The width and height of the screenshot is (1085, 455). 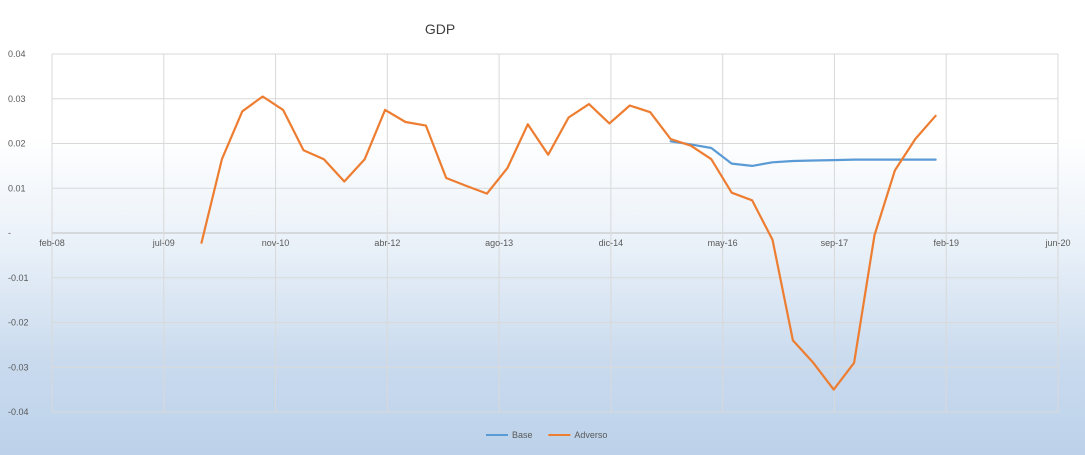 What do you see at coordinates (611, 243) in the screenshot?
I see `x-tick-label: dic-14` at bounding box center [611, 243].